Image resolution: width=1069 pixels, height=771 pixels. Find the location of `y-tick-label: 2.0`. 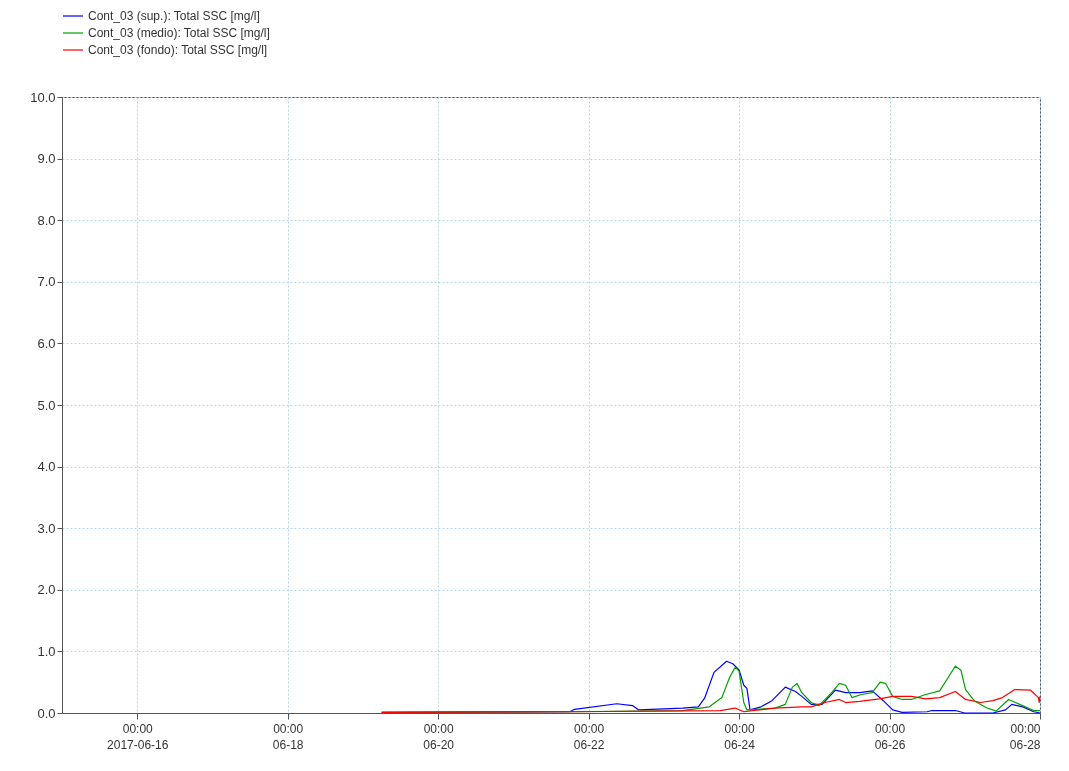

y-tick-label: 2.0 is located at coordinates (46, 590).